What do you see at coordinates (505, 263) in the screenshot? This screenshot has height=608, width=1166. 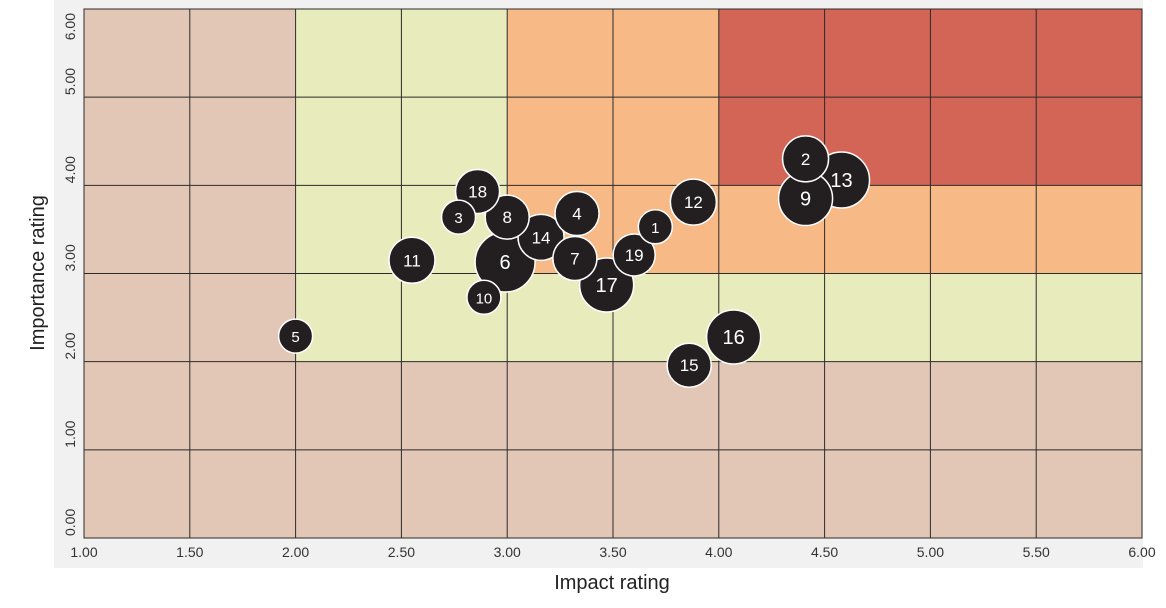 I see `bubble-label: 6` at bounding box center [505, 263].